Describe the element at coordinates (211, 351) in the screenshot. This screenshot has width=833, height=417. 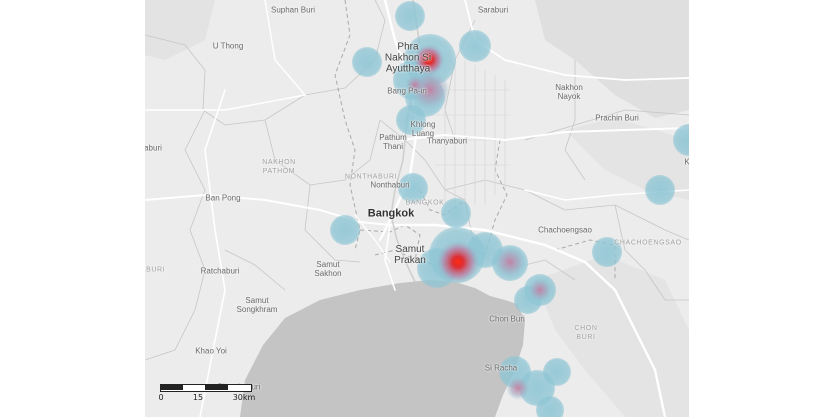
I see `place-label-khao-yoi: Khao Yoi` at that location.